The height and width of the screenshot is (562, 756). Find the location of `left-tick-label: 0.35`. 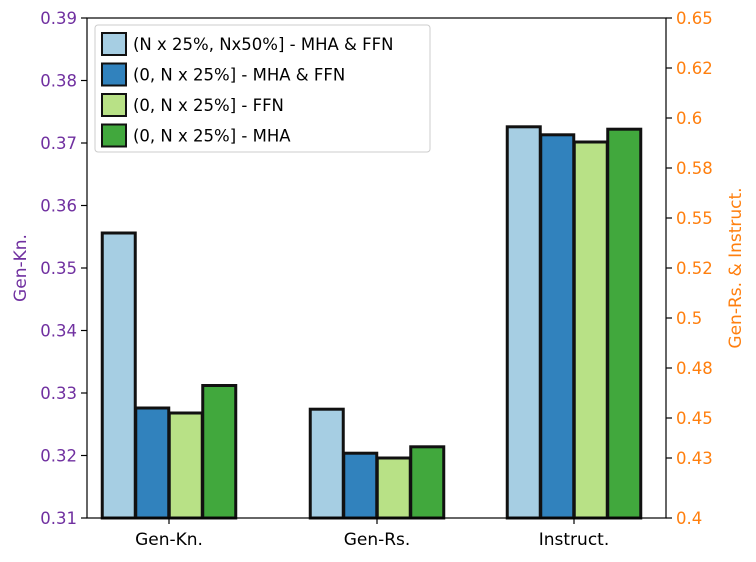

left-tick-label: 0.35 is located at coordinates (58, 268).